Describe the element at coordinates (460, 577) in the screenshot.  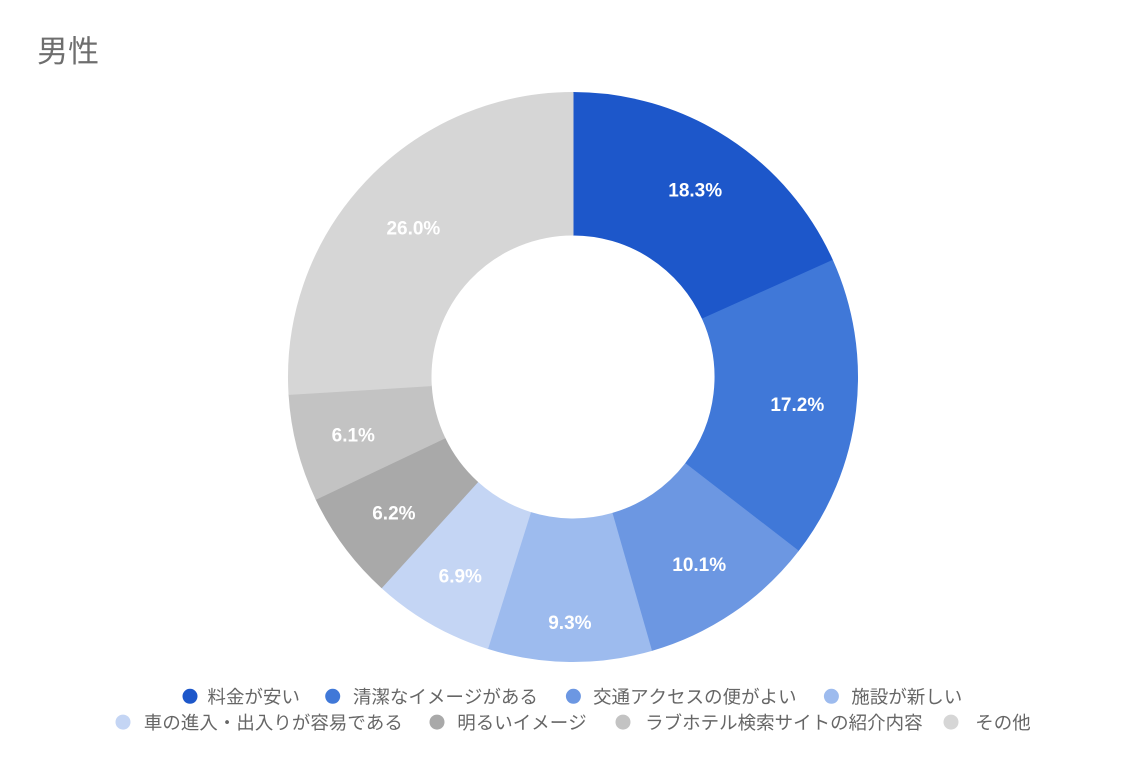
I see `svg-text: 6.9%` at that location.